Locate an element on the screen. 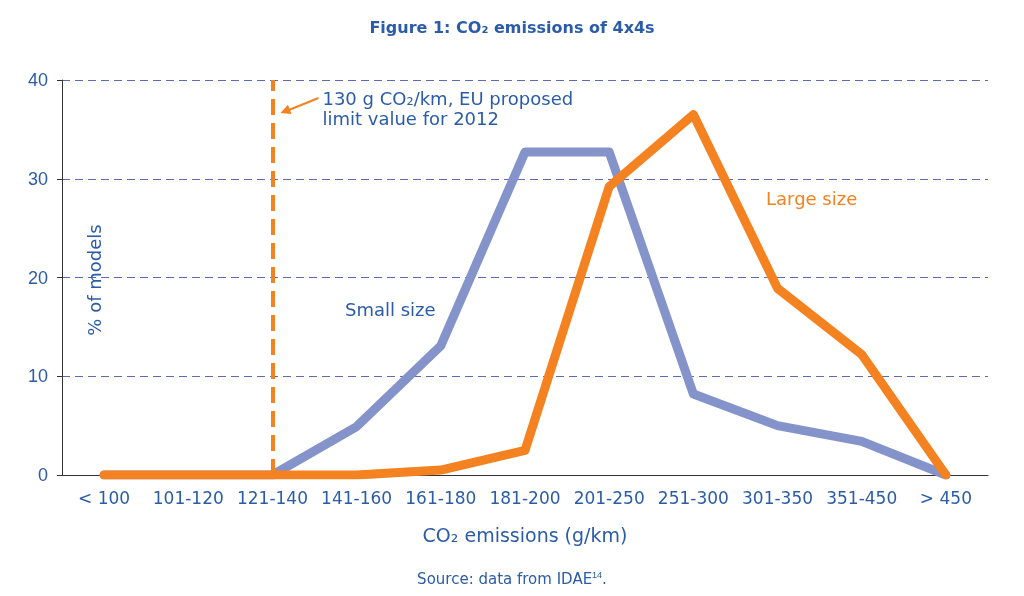 The width and height of the screenshot is (1024, 596). x-tick-label: 141-160 is located at coordinates (357, 497).